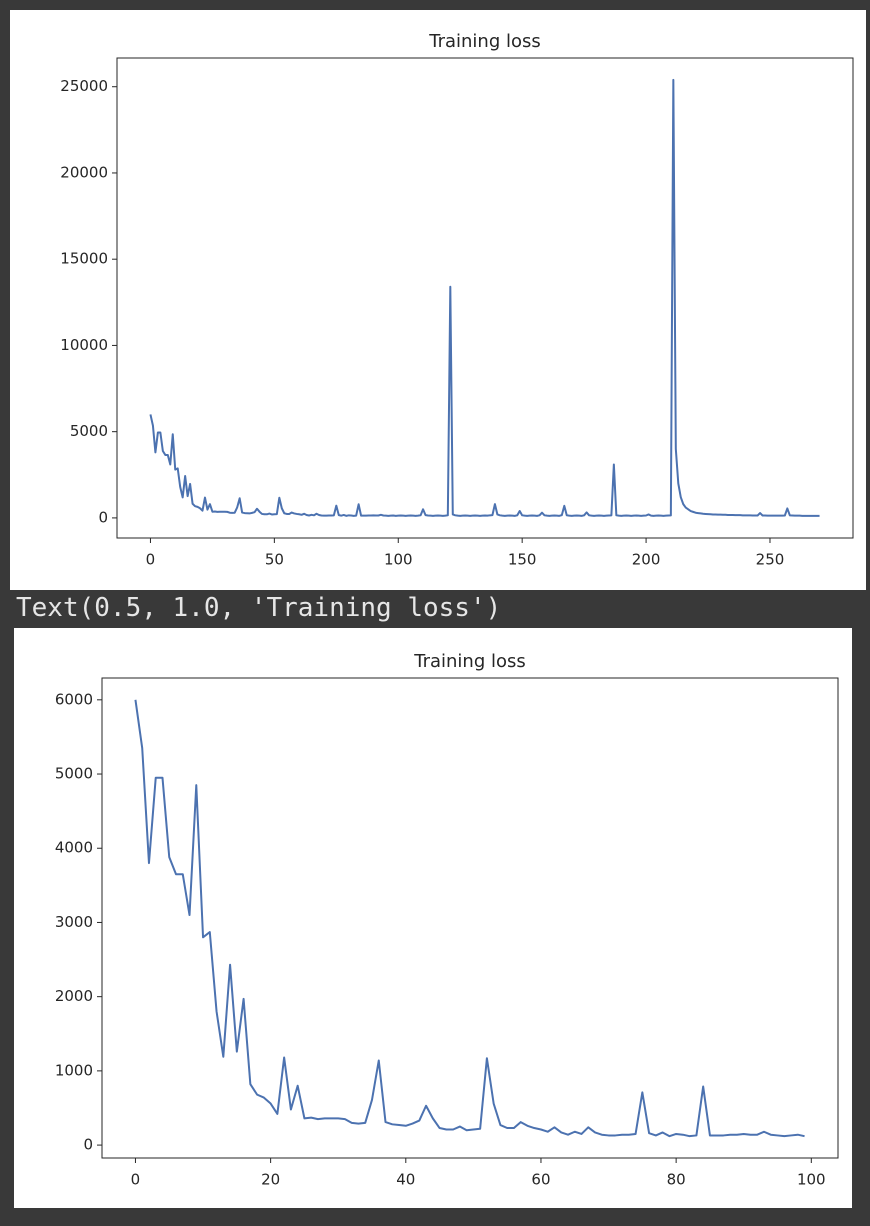 Image resolution: width=870 pixels, height=1226 pixels. What do you see at coordinates (84, 86) in the screenshot?
I see `y-tick-label: 25000` at bounding box center [84, 86].